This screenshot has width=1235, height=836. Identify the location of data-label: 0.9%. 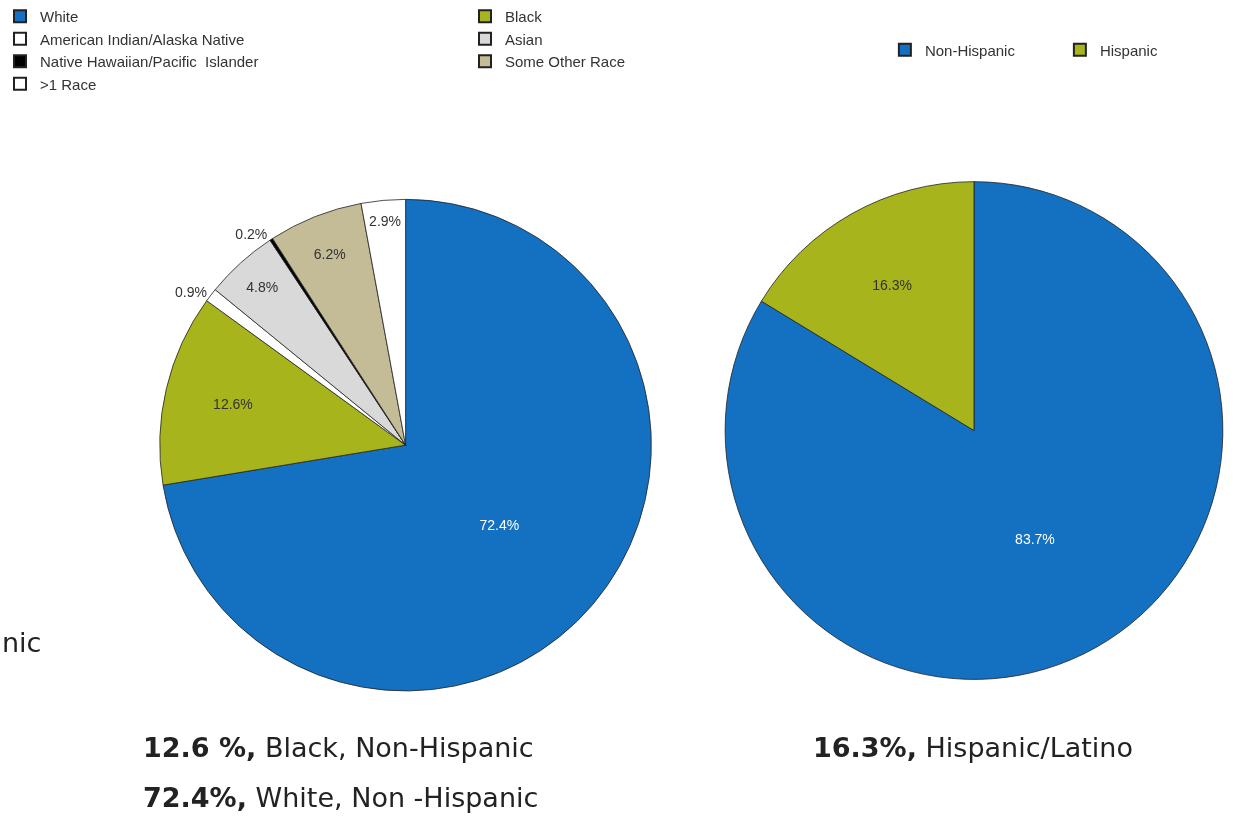
(190, 292).